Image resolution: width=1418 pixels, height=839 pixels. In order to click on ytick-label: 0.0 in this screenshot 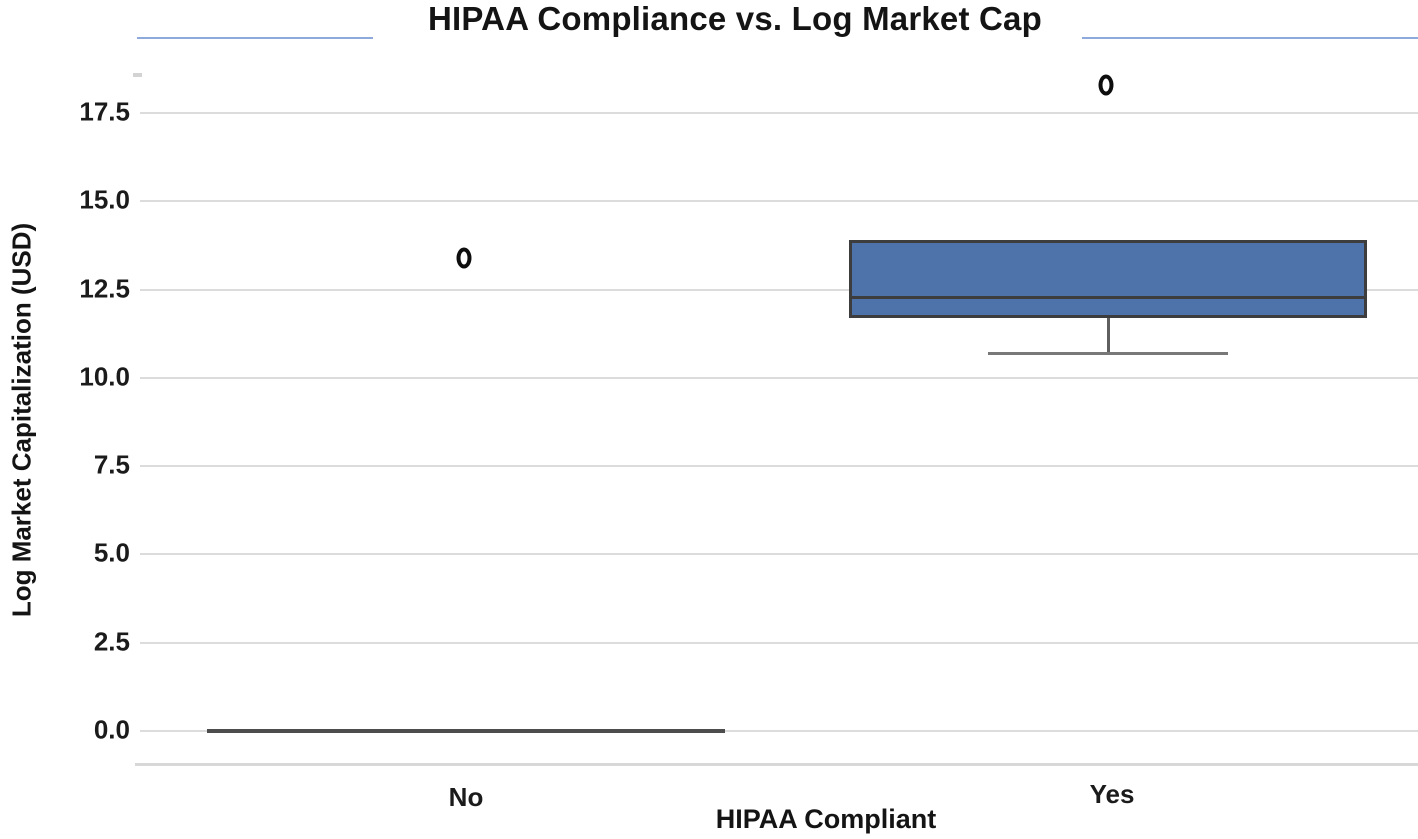, I will do `click(111, 729)`.